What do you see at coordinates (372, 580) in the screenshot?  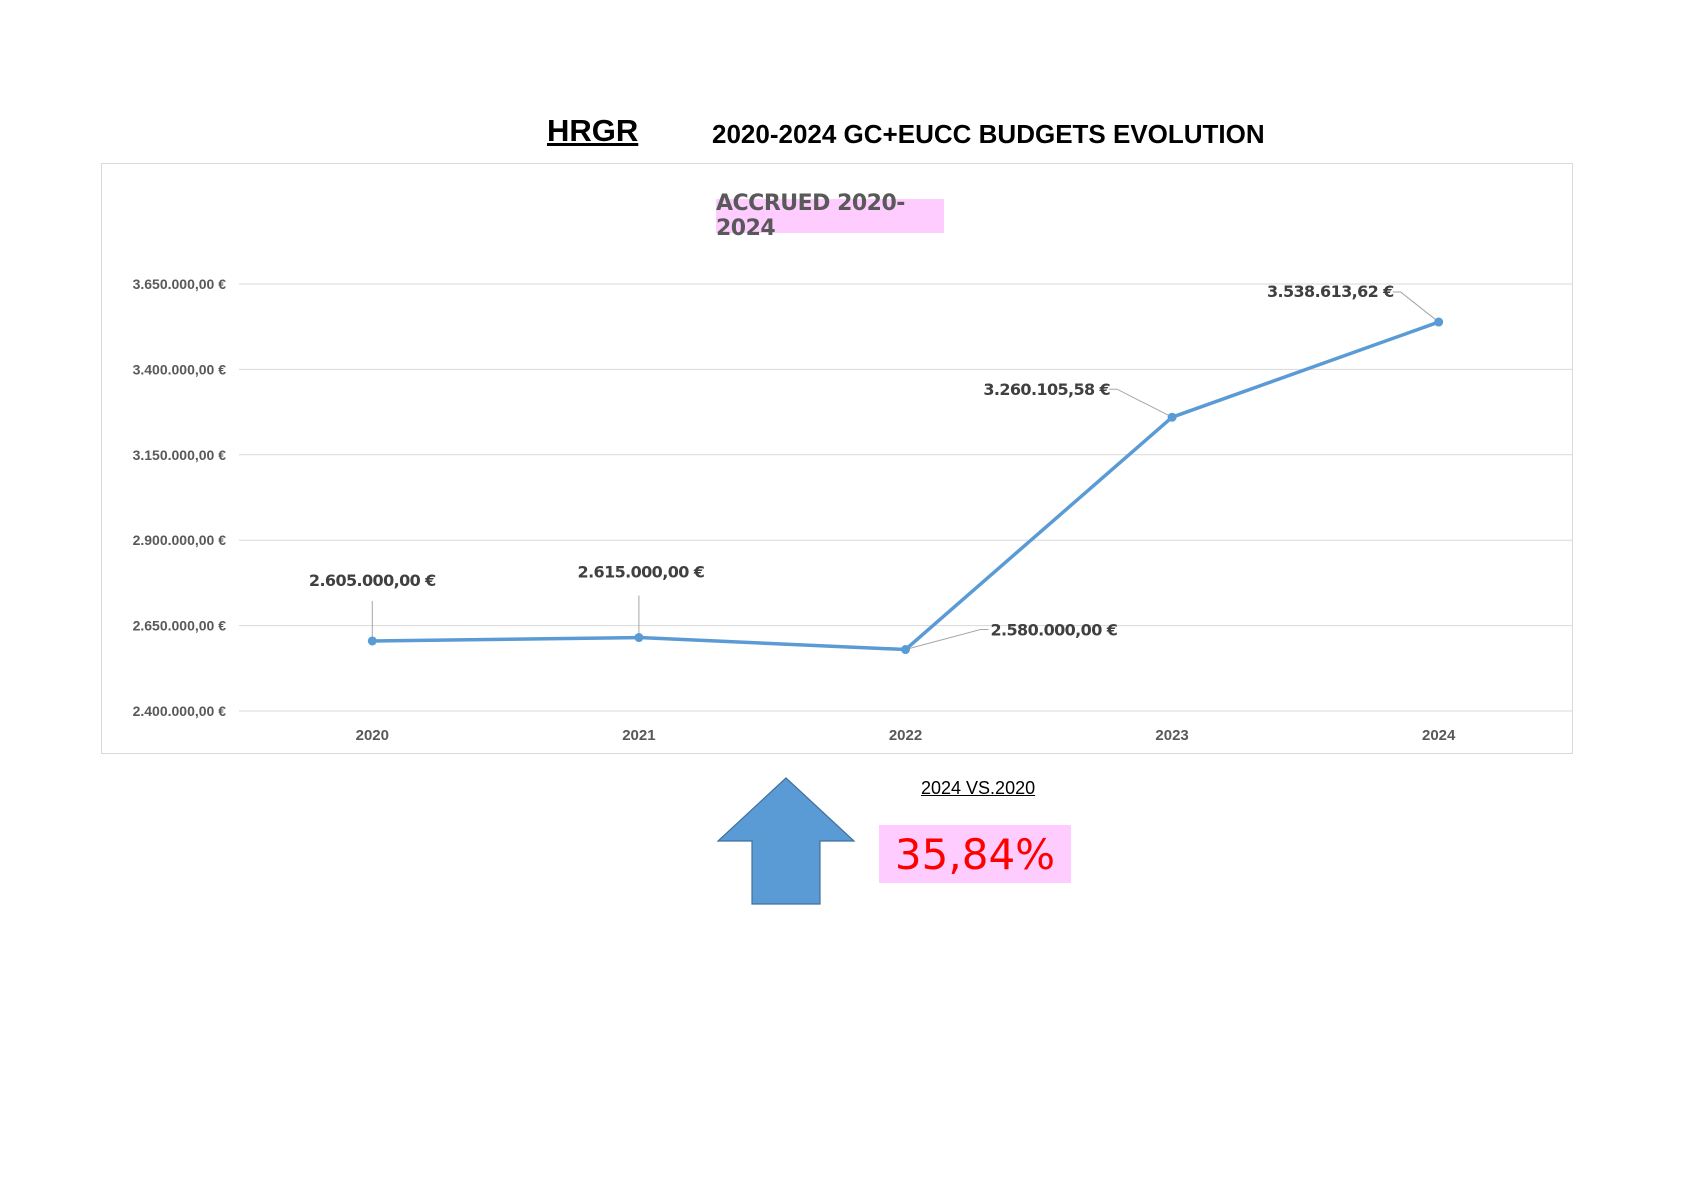 I see `data-label: 2.605.000,00 €` at bounding box center [372, 580].